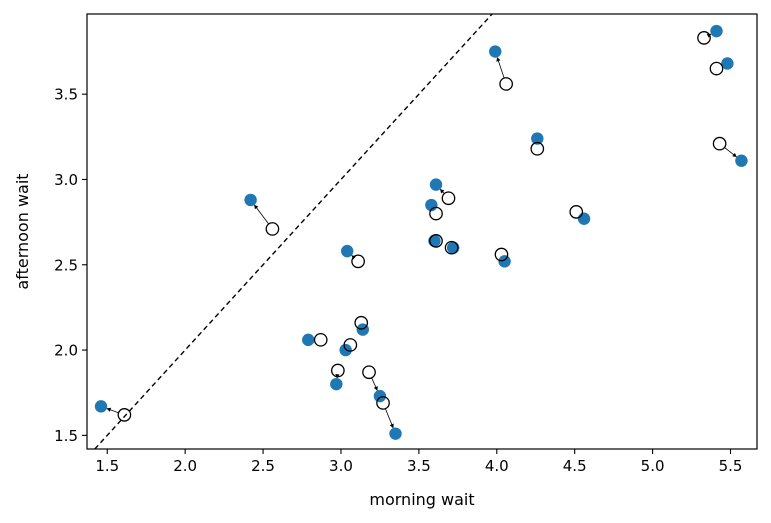  Describe the element at coordinates (22, 231) in the screenshot. I see `y-axis-title: afternoon wait` at that location.